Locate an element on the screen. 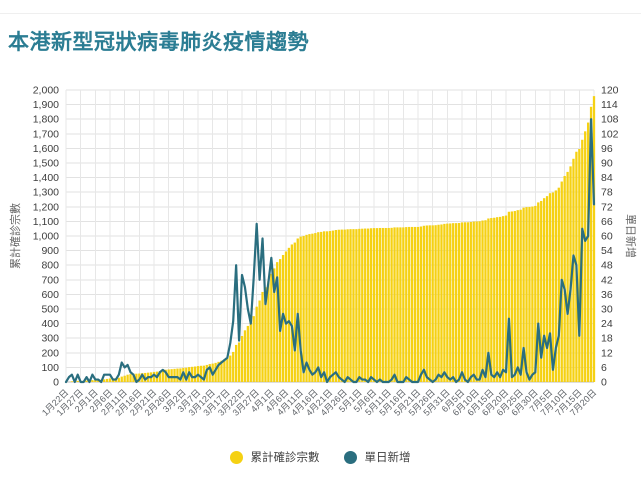 Image resolution: width=641 pixels, height=497 pixels. daily-series-swatch is located at coordinates (350, 457).